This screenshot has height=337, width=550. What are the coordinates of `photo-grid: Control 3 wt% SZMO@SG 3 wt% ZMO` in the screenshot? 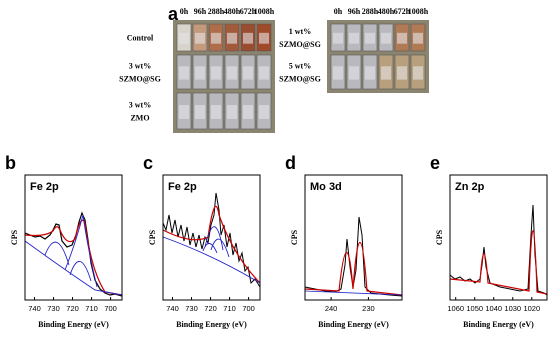 It's located at (197, 76).